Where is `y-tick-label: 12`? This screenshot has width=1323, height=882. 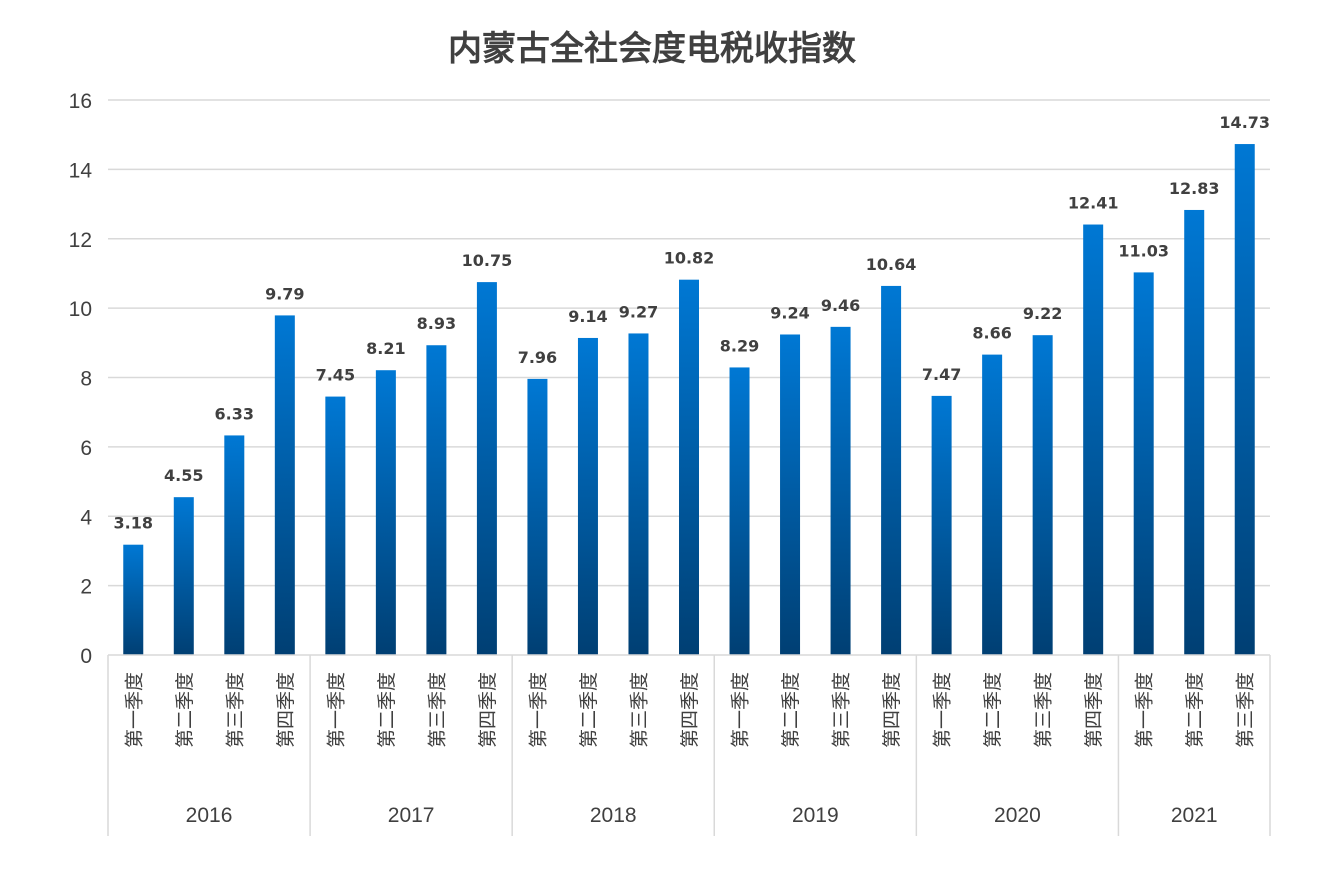
y-tick-label: 12 is located at coordinates (80, 240).